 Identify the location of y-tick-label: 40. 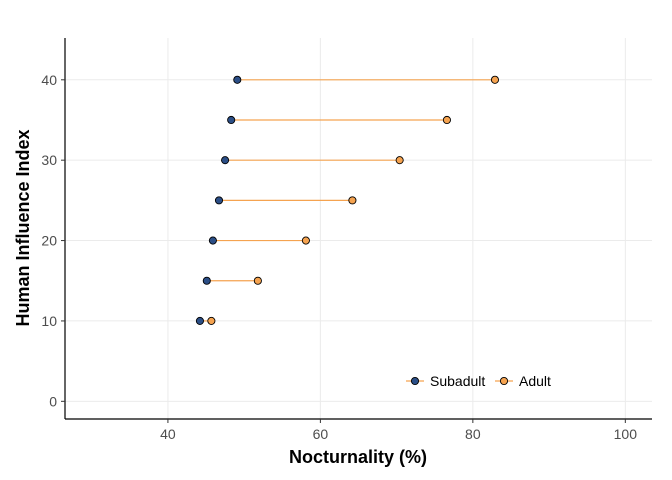
(49, 80).